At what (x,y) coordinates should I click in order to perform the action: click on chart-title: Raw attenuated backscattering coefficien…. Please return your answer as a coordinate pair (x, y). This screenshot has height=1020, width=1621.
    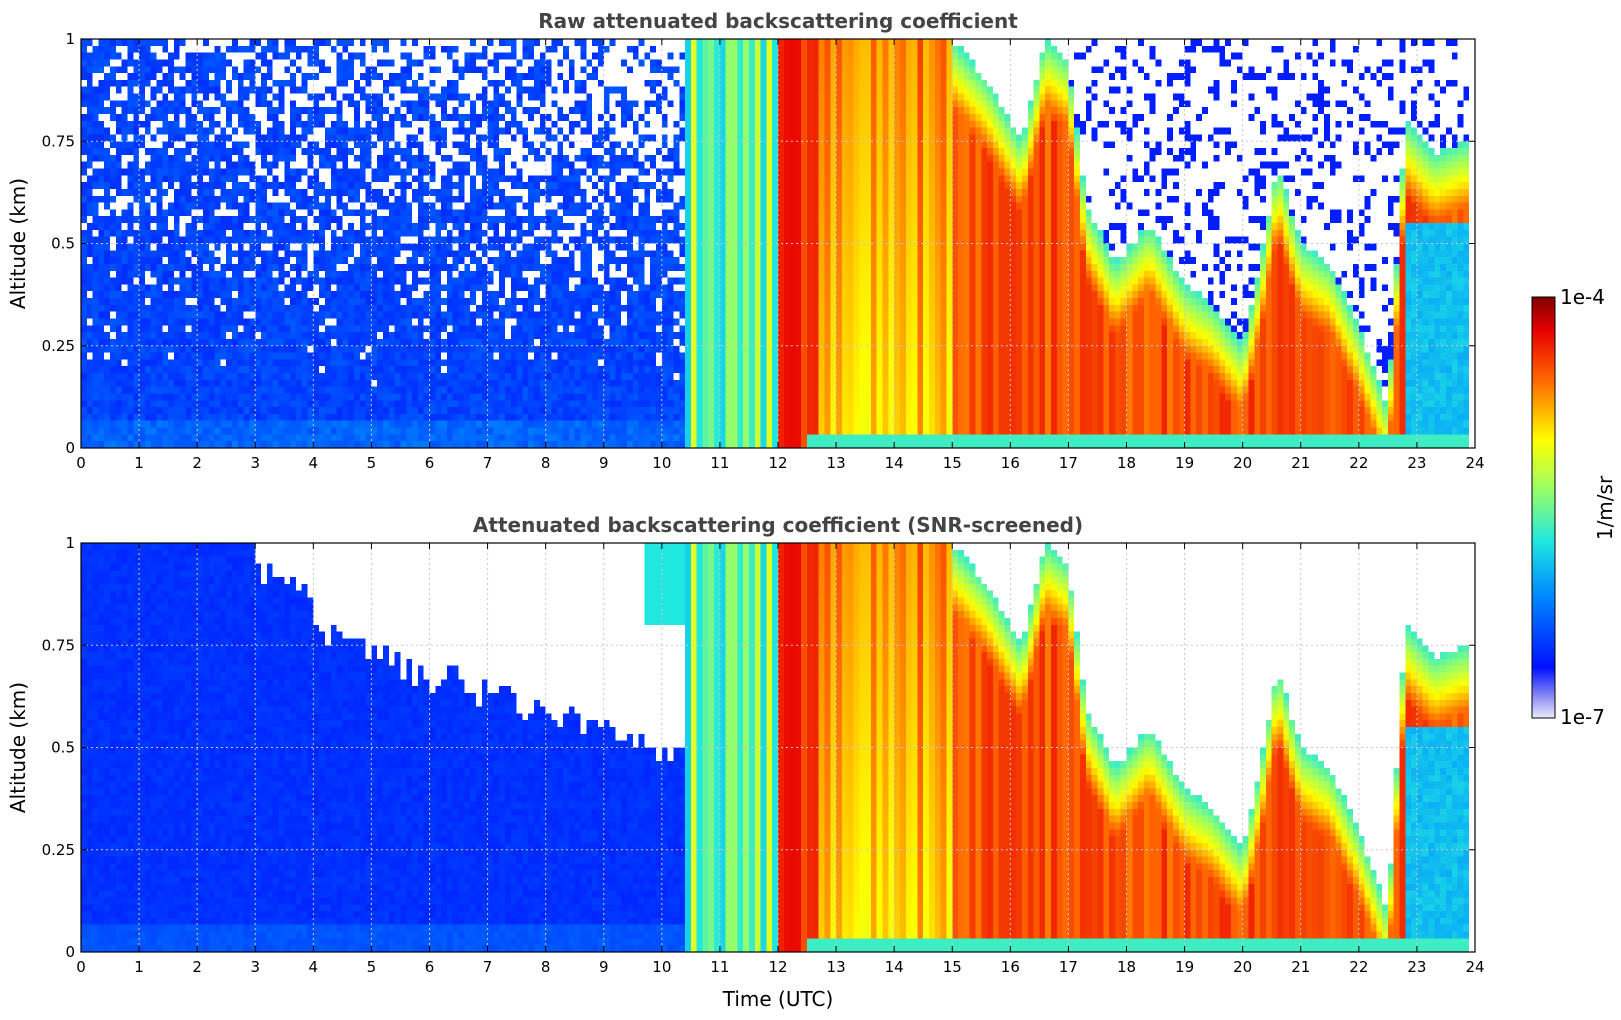
    Looking at the image, I should click on (778, 21).